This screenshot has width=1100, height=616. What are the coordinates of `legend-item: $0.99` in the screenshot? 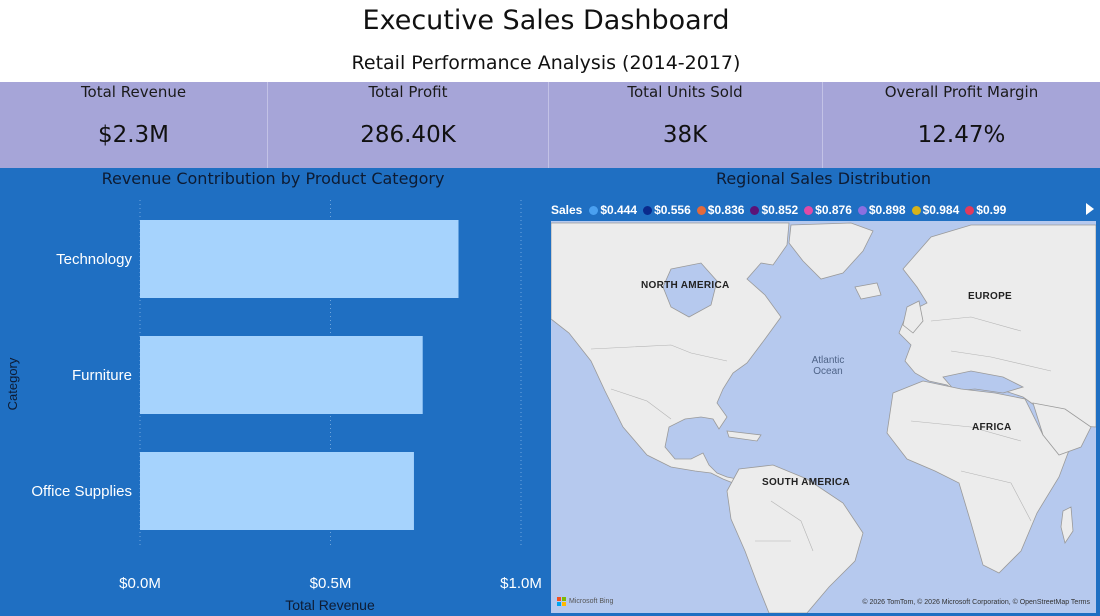 It's located at (985, 210).